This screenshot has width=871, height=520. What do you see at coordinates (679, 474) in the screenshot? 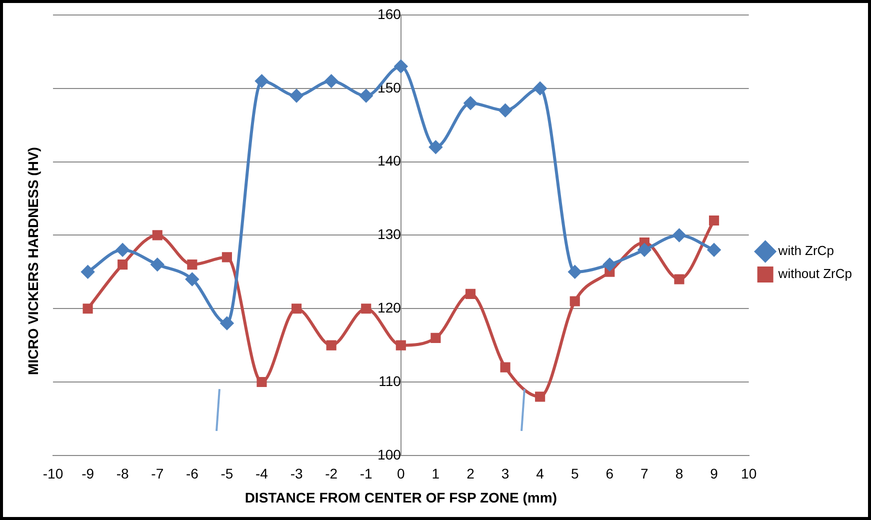
I see `x-tick-label: 8` at bounding box center [679, 474].